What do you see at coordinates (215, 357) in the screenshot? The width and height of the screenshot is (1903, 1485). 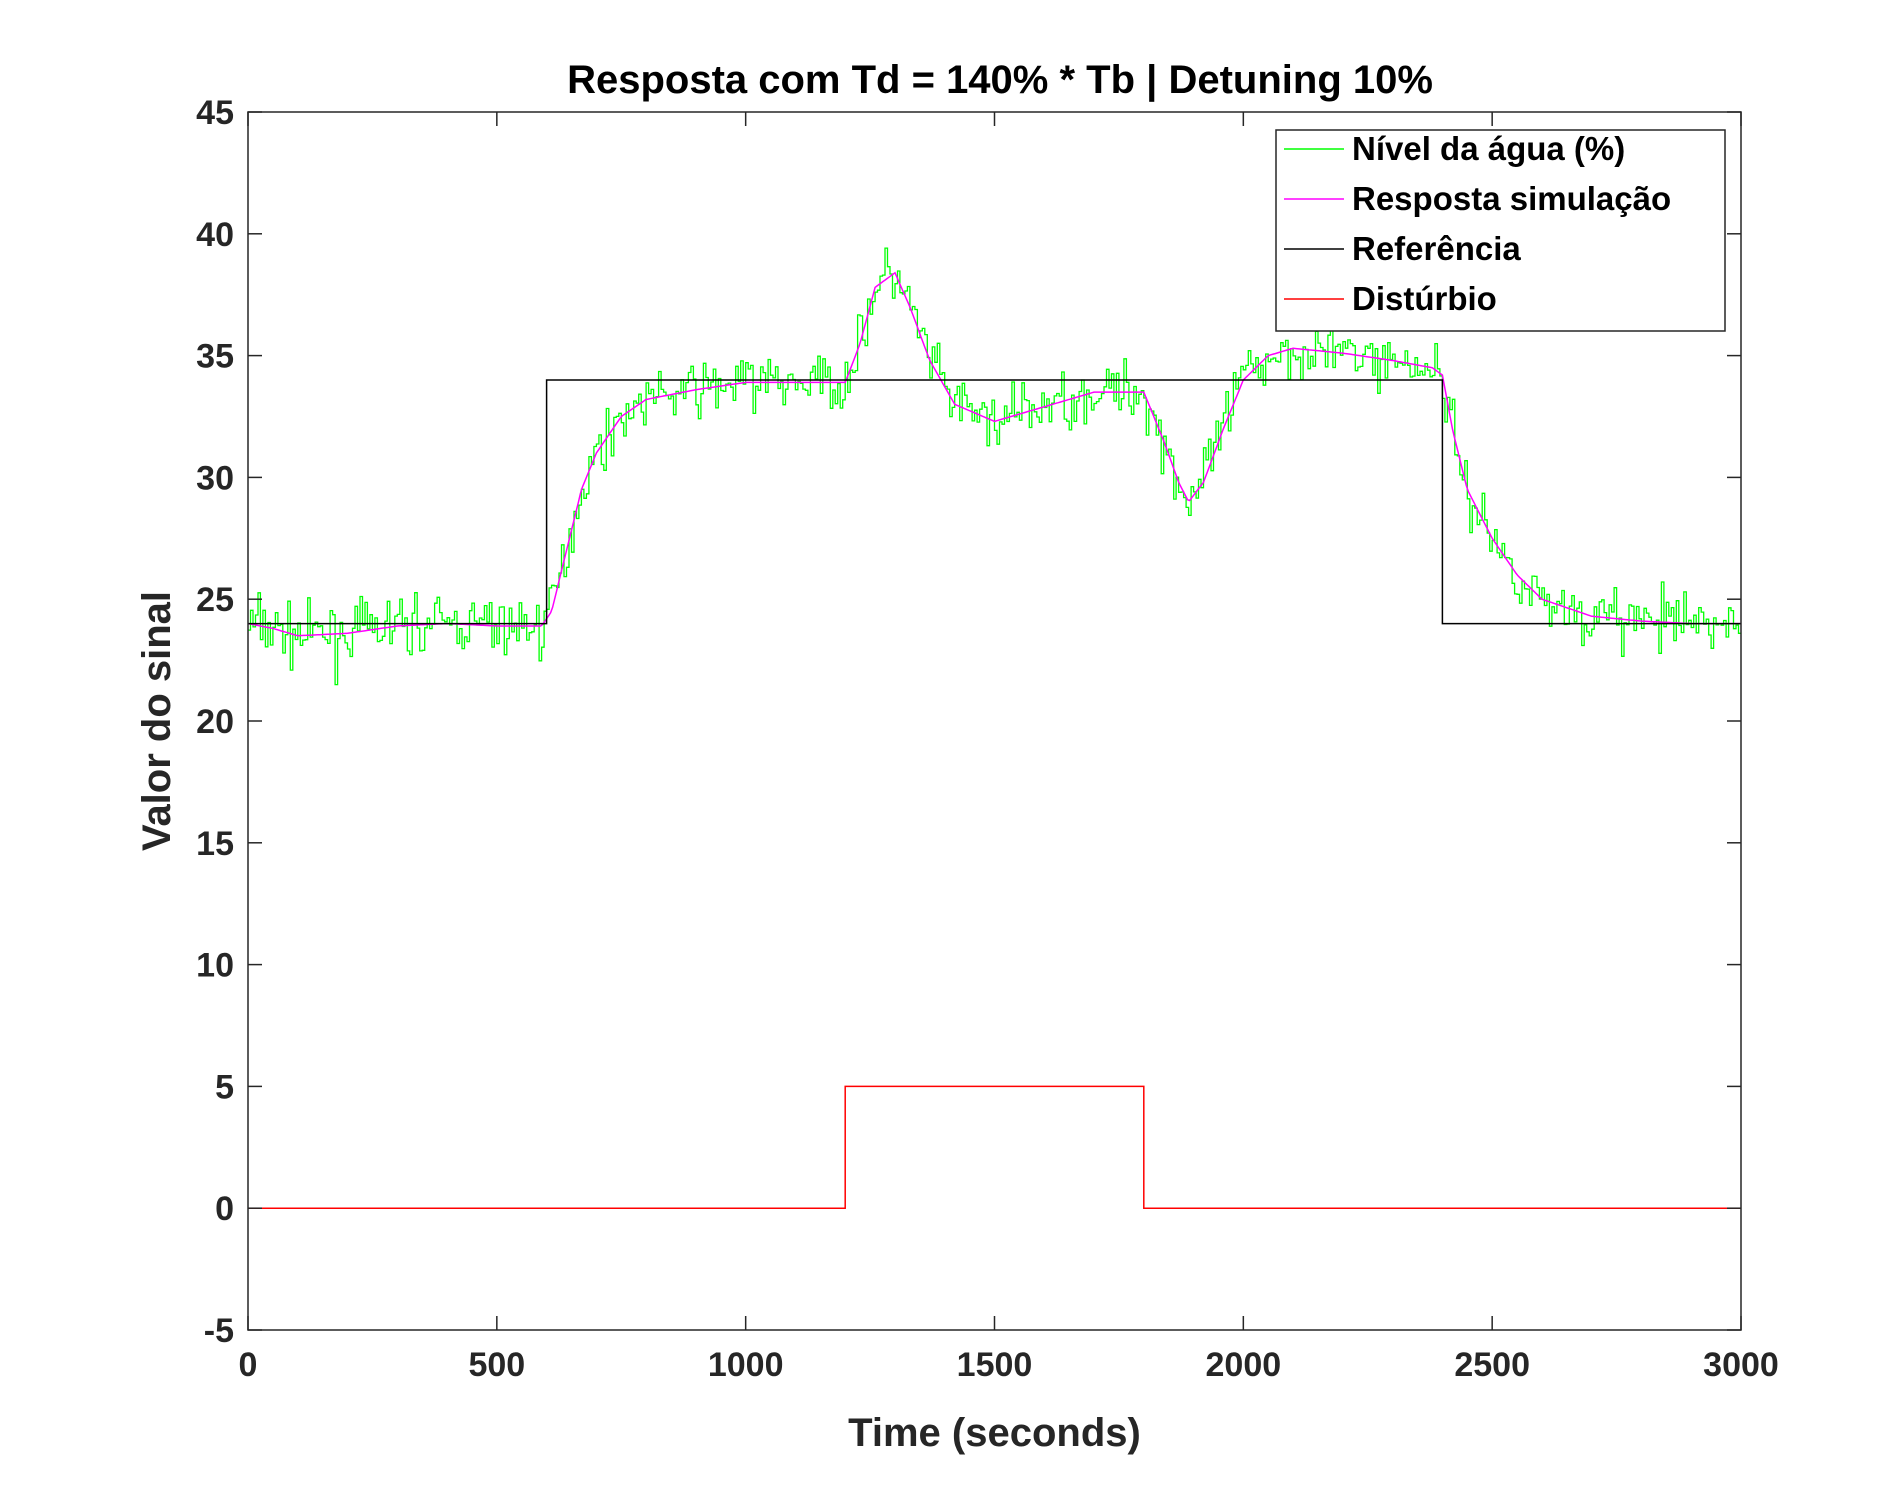 I see `y-tick-label: 35` at bounding box center [215, 357].